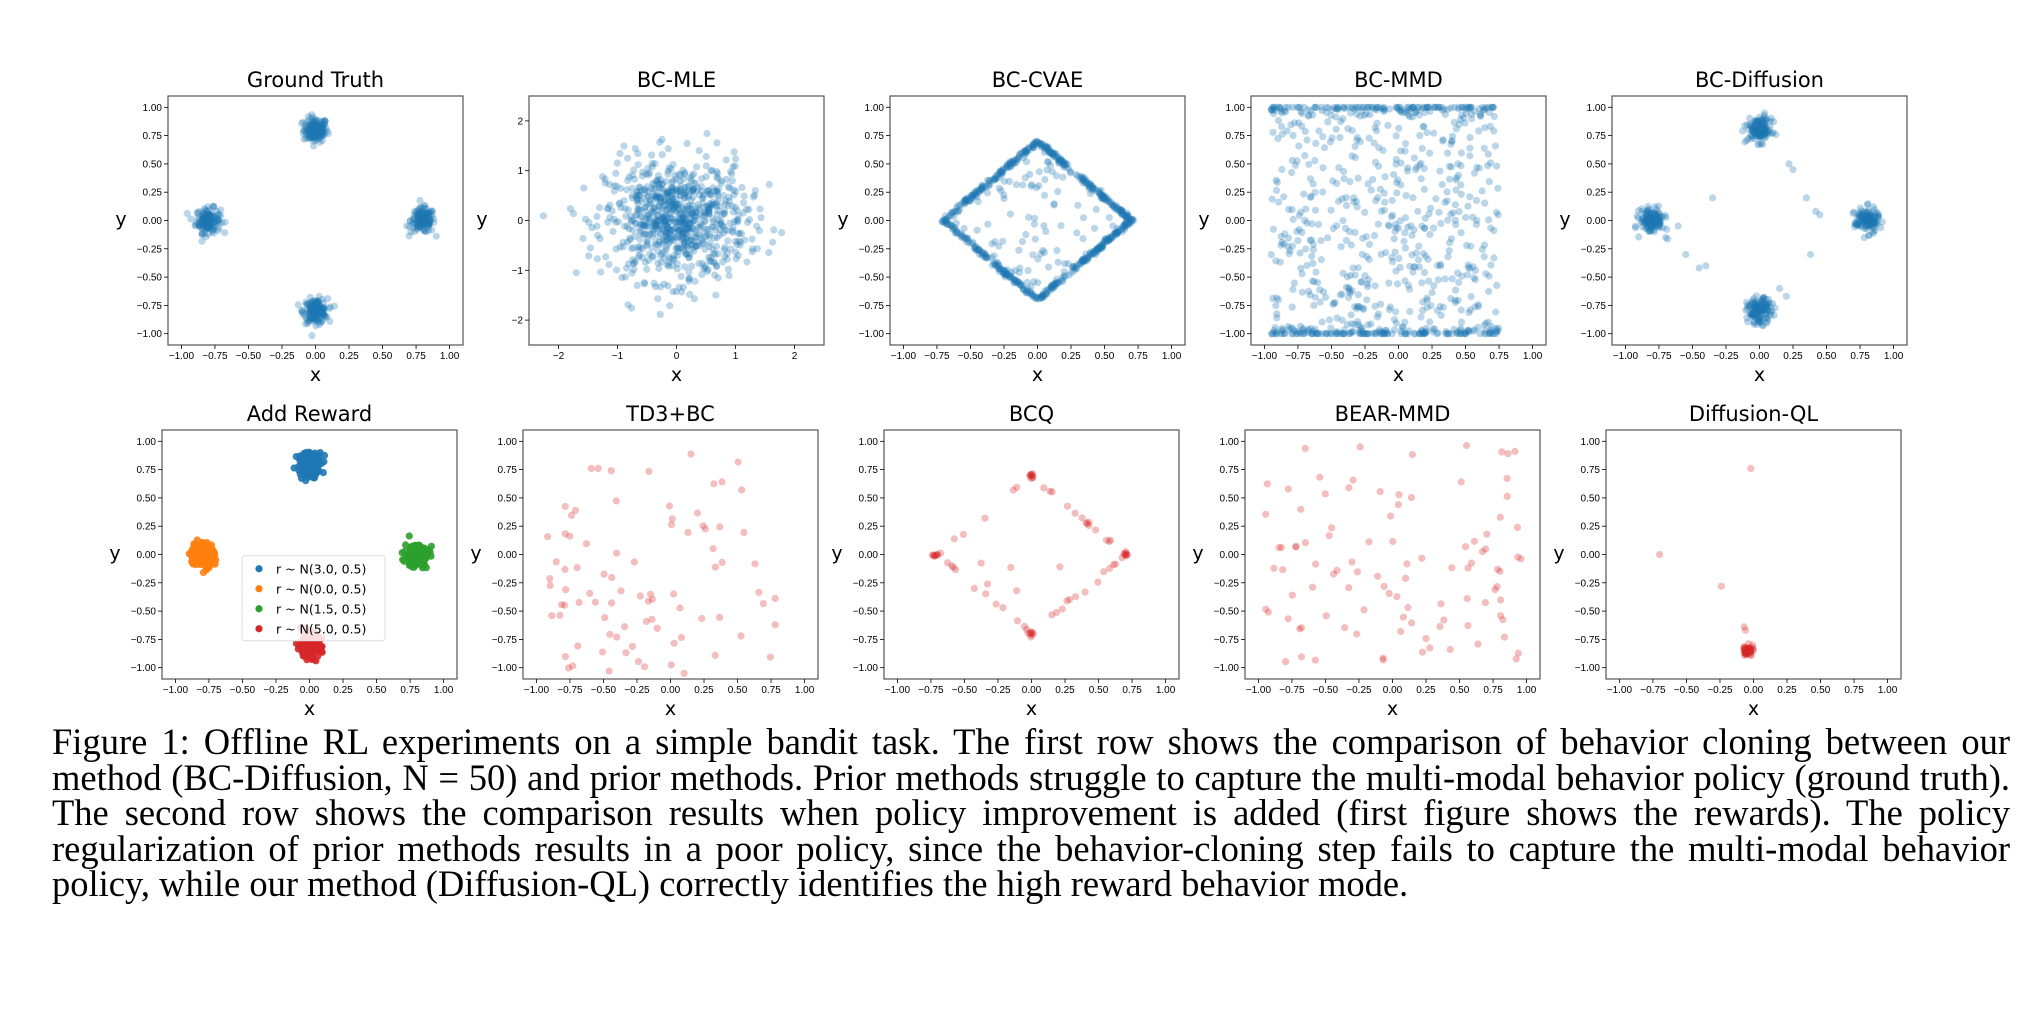  Describe the element at coordinates (309, 709) in the screenshot. I see `x-axis-label: x` at that location.